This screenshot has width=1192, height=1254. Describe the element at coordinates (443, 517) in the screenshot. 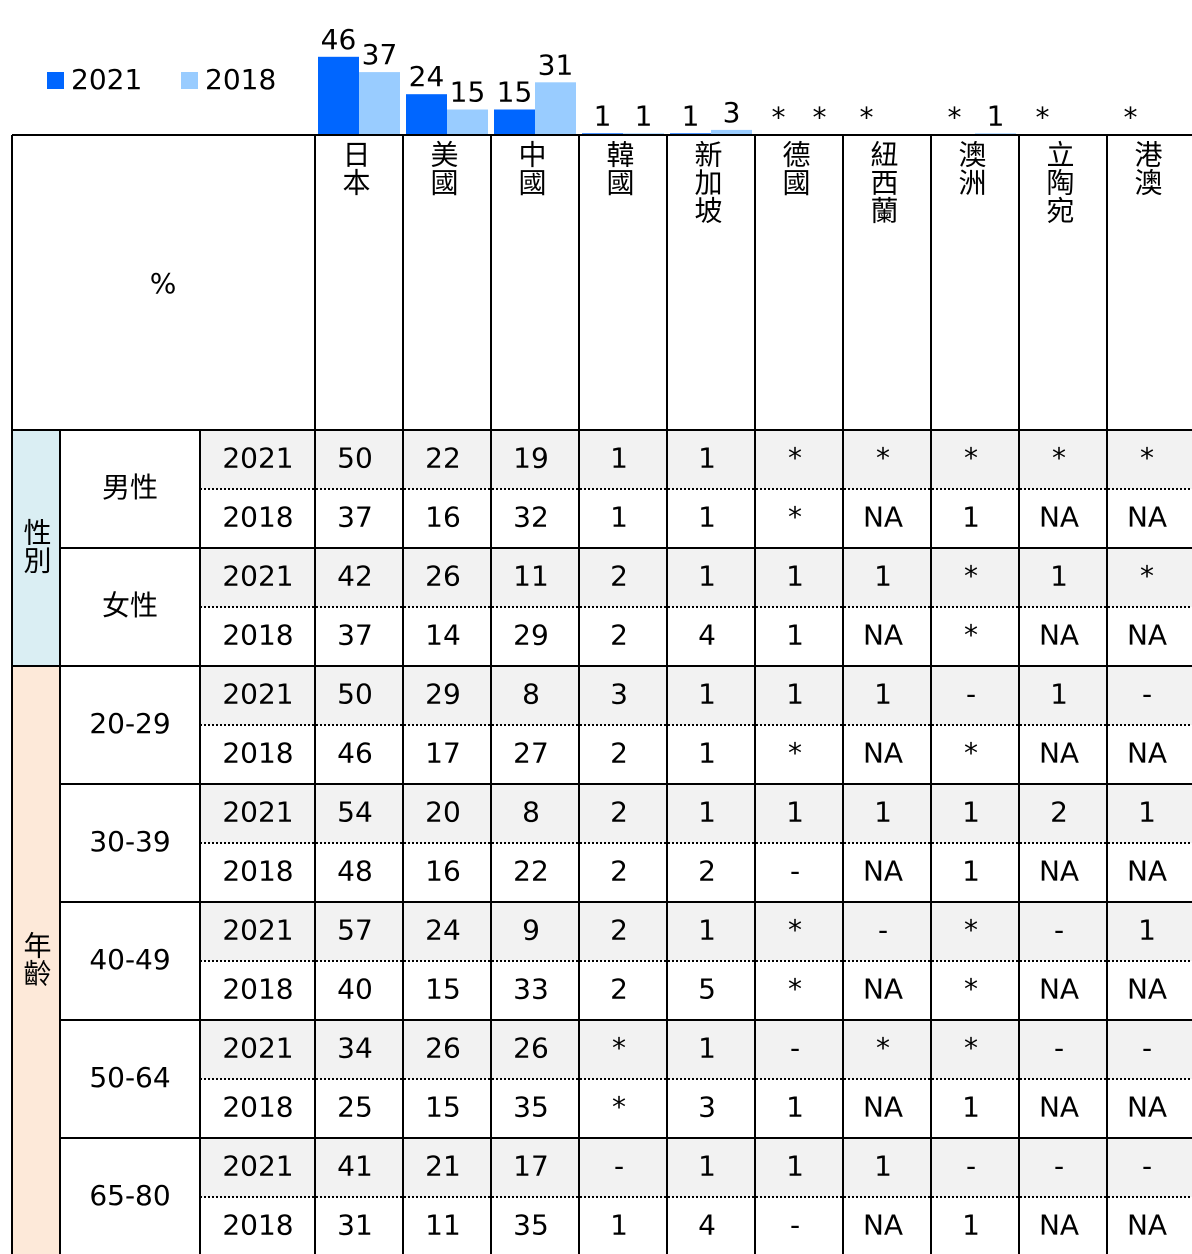

I see `cell: 16` at that location.